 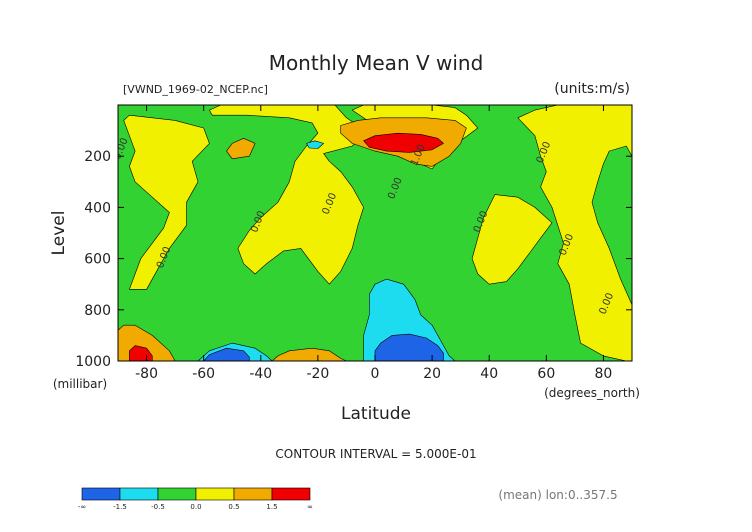 What do you see at coordinates (375, 454) in the screenshot?
I see `contour-interval-text: CONTOUR INTERVAL = 5.000E-01` at bounding box center [375, 454].